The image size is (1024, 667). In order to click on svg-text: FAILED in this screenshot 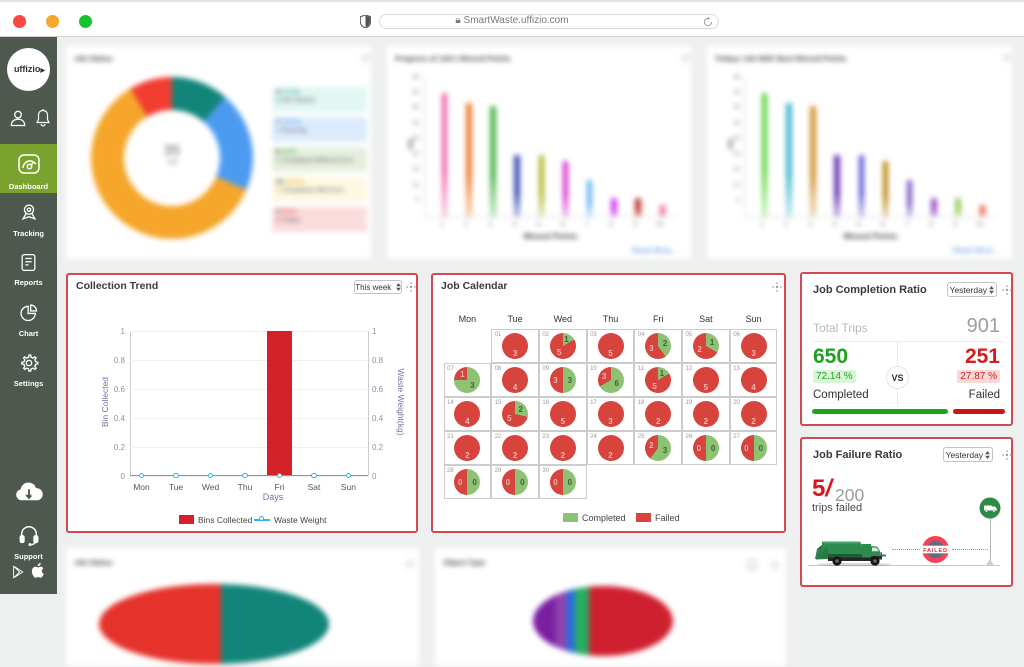, I will do `click(935, 551)`.